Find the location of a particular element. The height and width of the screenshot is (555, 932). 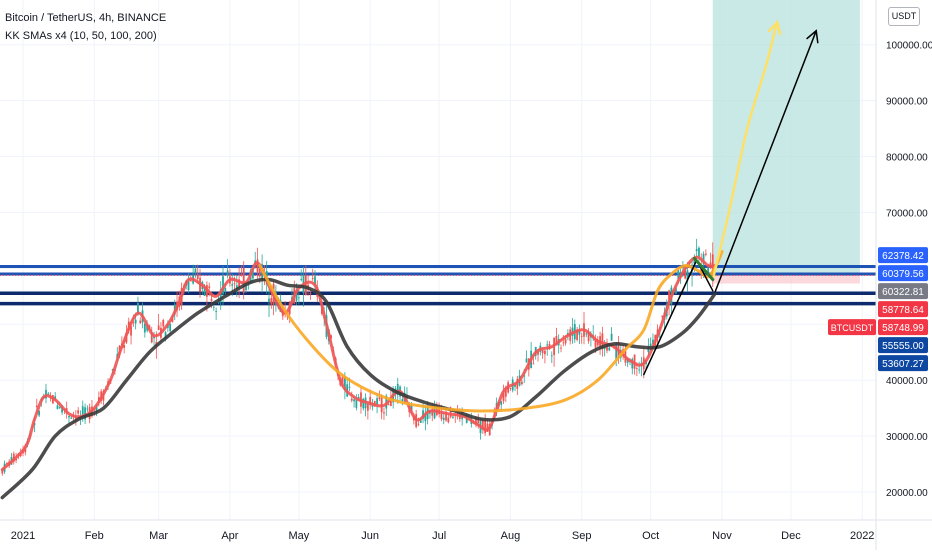

horizontal-levels is located at coordinates (438, 285).